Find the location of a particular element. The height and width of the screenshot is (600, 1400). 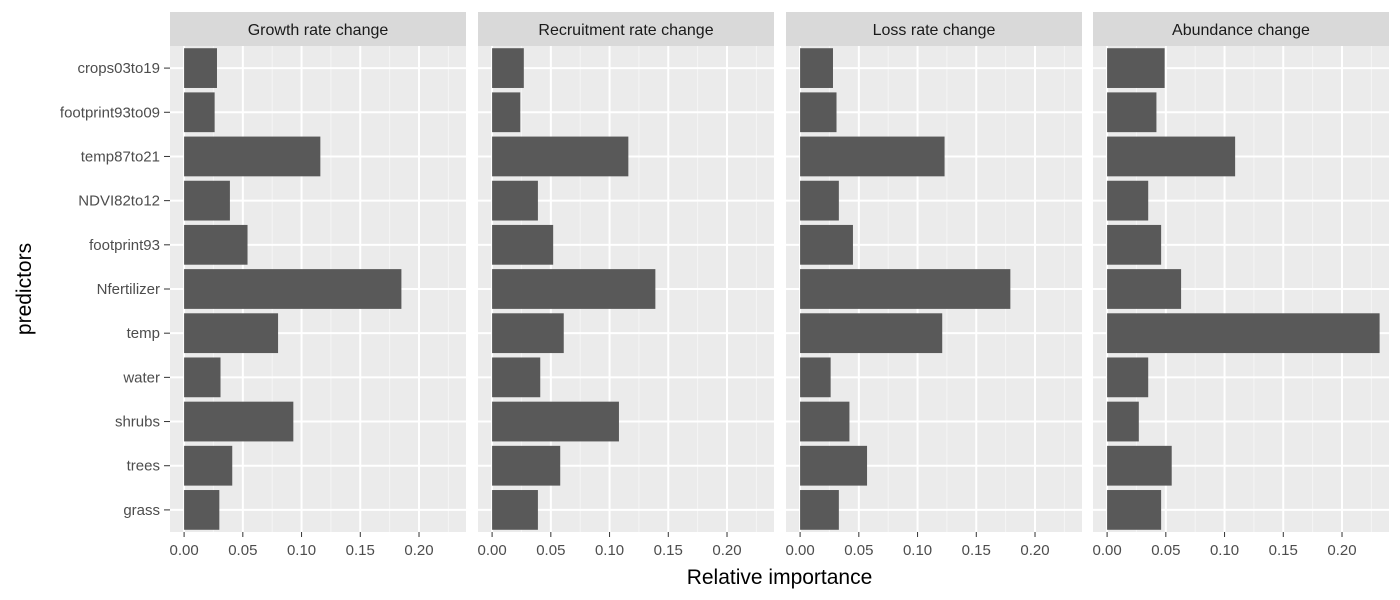

facet-title: Growth rate change is located at coordinates (318, 30).